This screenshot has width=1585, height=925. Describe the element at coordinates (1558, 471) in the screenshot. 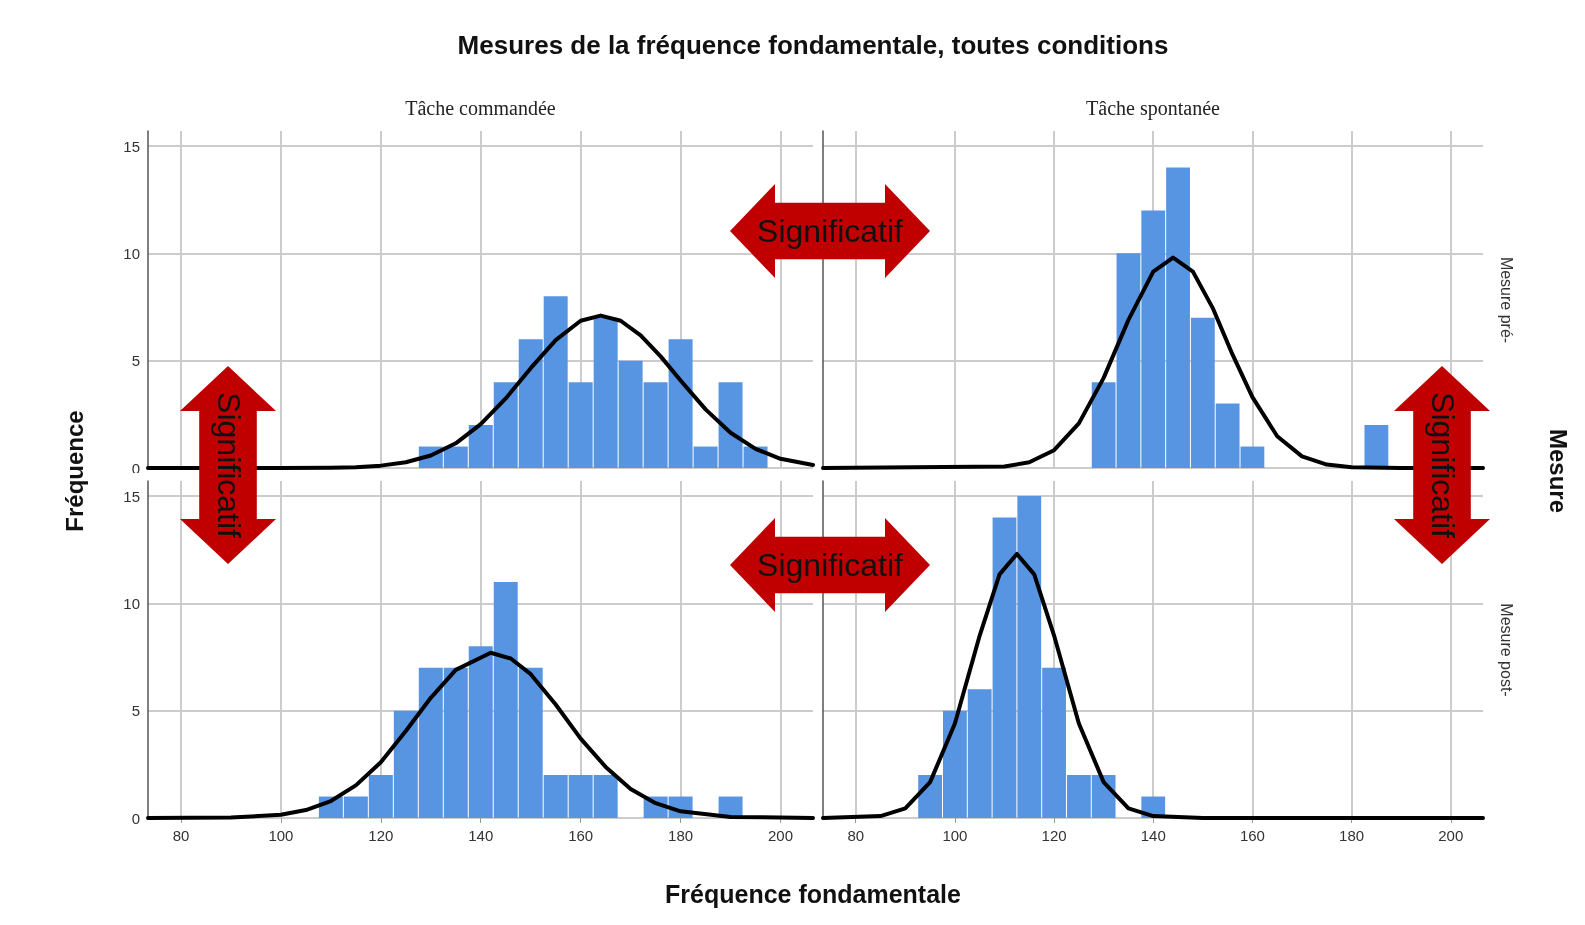

I see `y2-axis-title: Mesure` at that location.